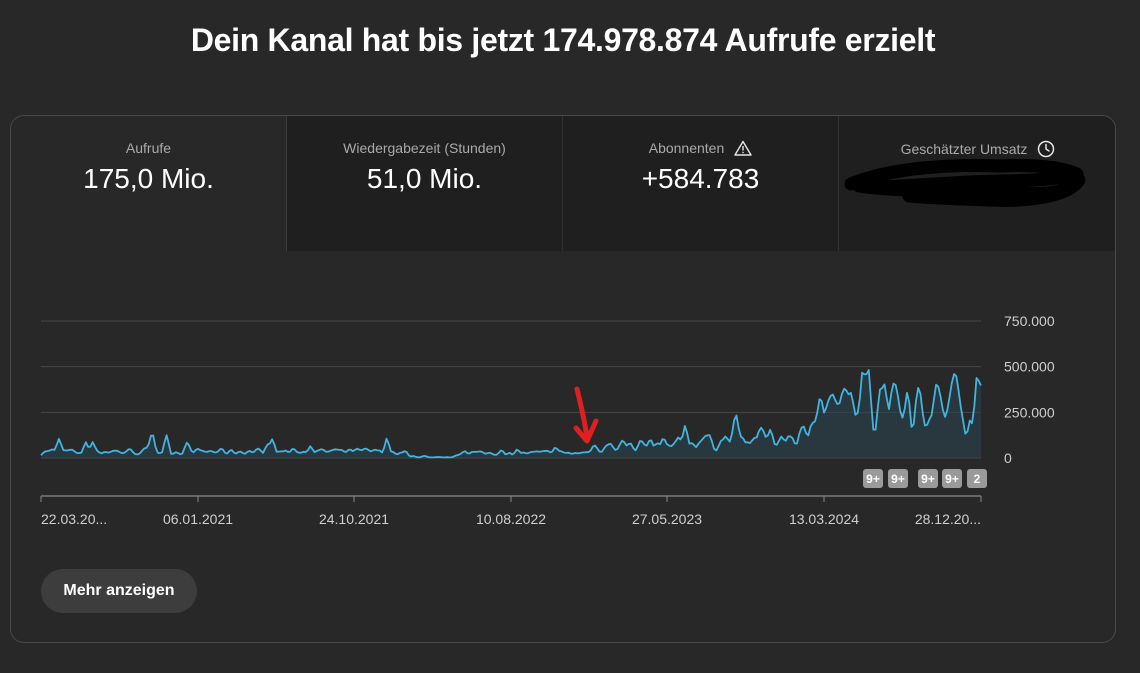  I want to click on series-area, so click(511, 414).